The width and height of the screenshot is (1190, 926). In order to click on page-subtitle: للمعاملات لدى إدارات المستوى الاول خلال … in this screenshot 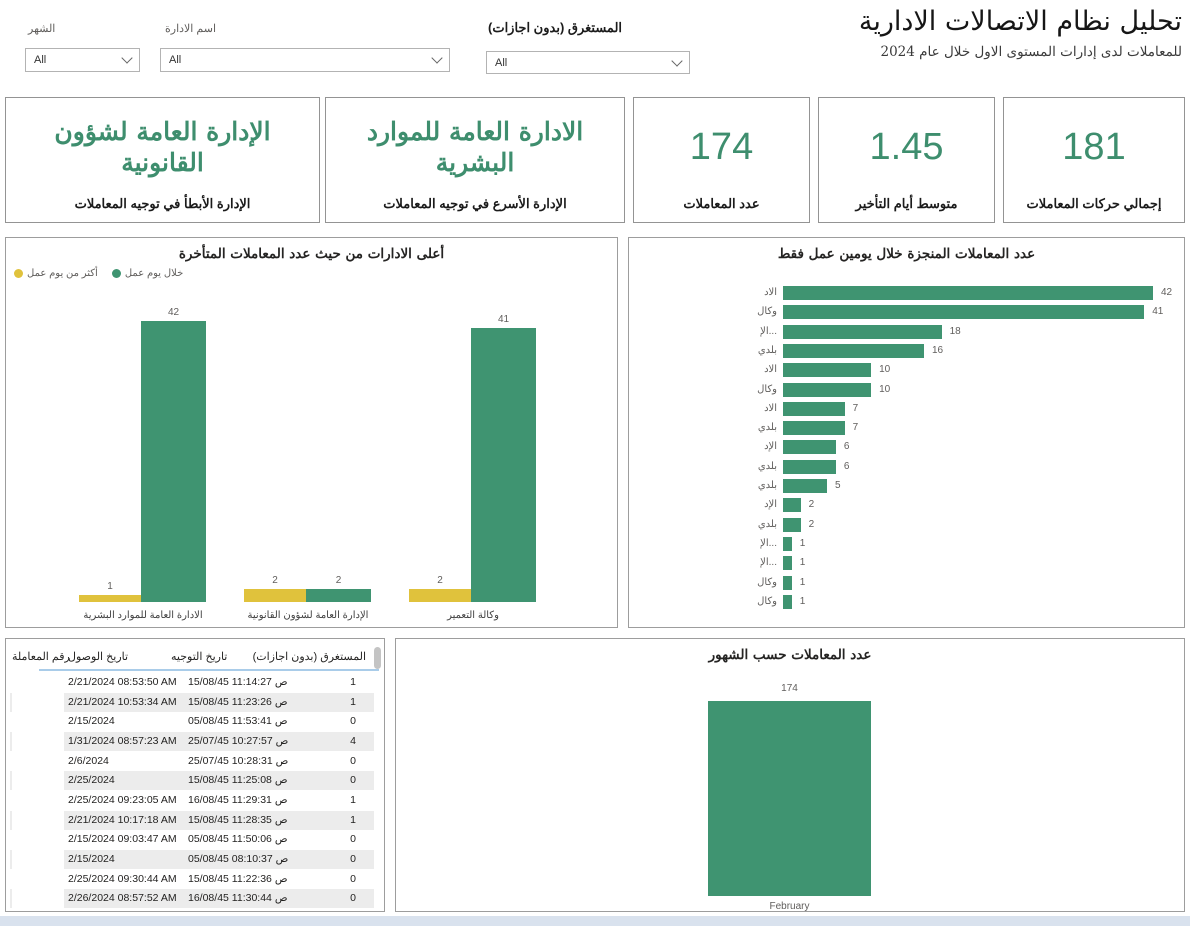, I will do `click(1031, 52)`.